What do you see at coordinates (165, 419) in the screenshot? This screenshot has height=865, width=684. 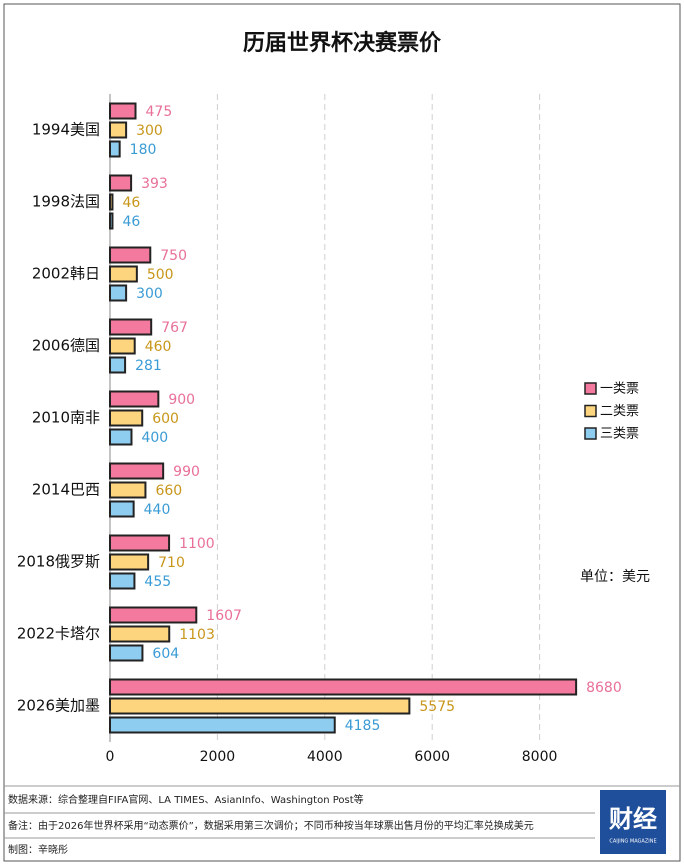 I see `value-label: 600` at bounding box center [165, 419].